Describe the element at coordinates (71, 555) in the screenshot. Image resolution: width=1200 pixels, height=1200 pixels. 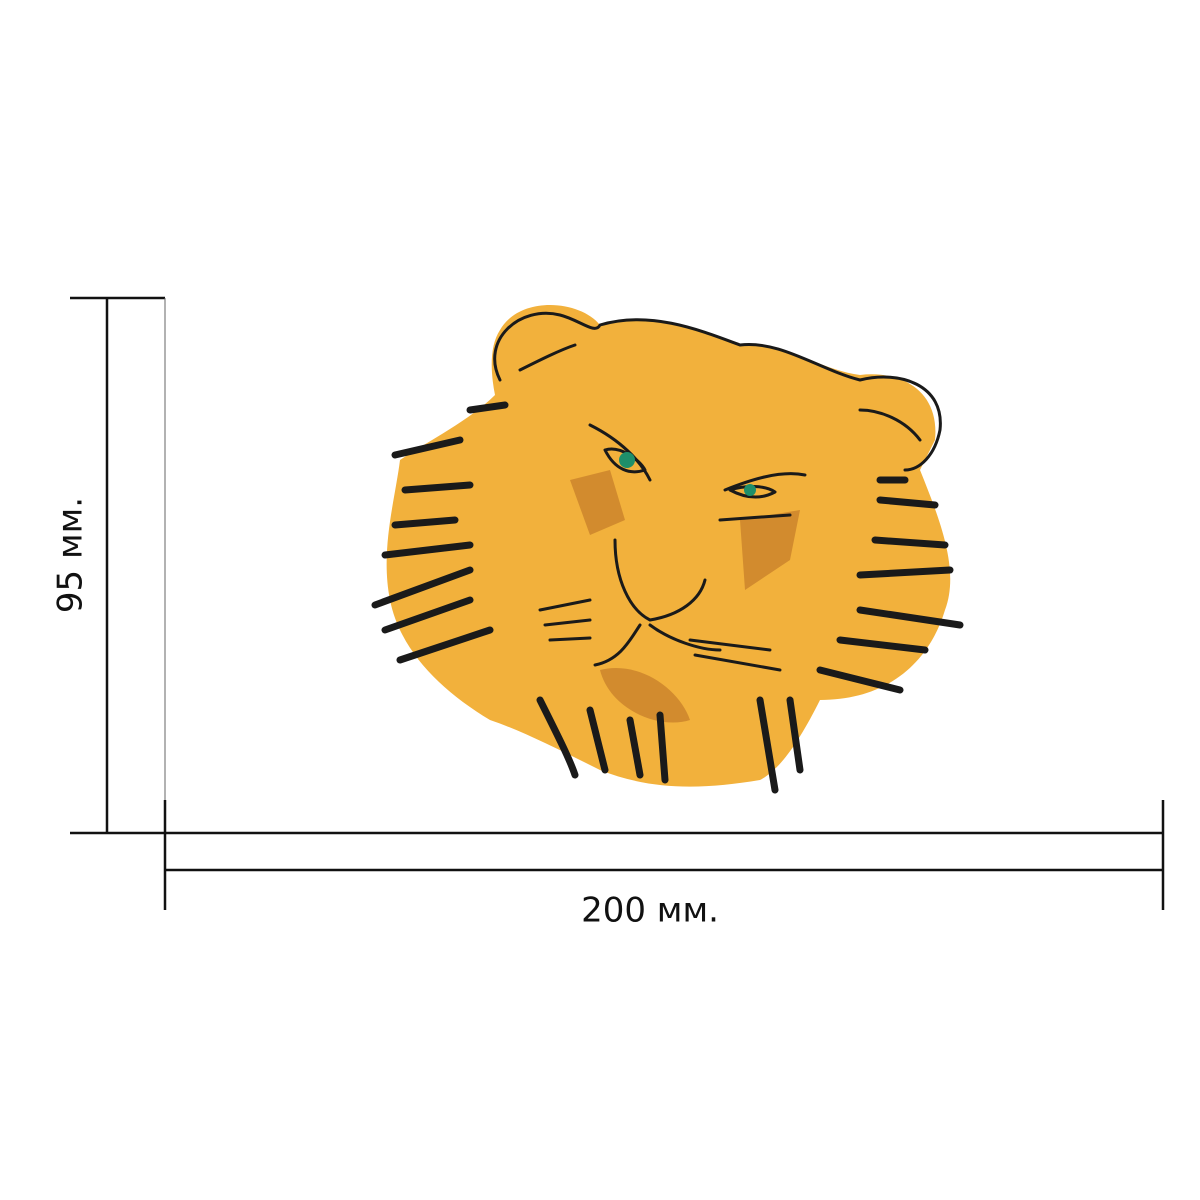
I see `height-label: 95 мм.` at that location.